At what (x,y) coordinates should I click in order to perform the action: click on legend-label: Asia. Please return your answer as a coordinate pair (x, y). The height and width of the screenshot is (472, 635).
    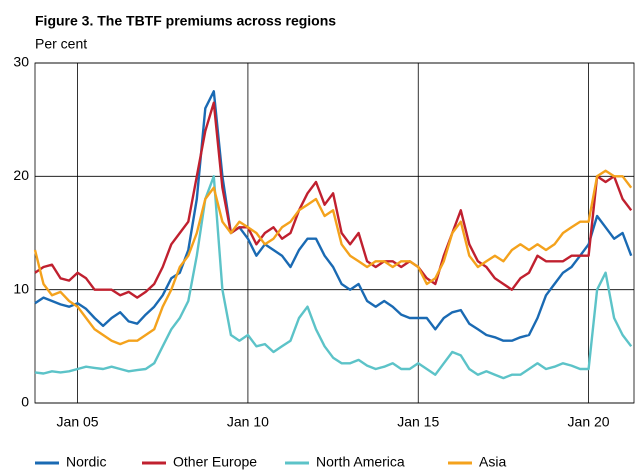
    Looking at the image, I should click on (492, 462).